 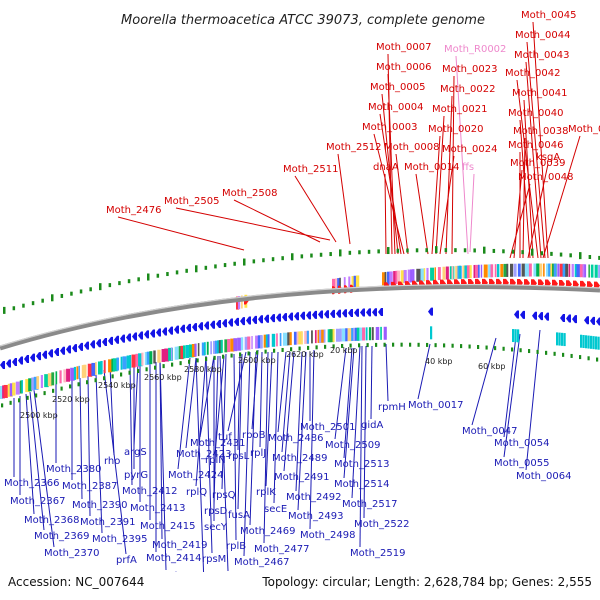 I want to click on top-gene-label: Moth_0021, so click(x=459, y=109).